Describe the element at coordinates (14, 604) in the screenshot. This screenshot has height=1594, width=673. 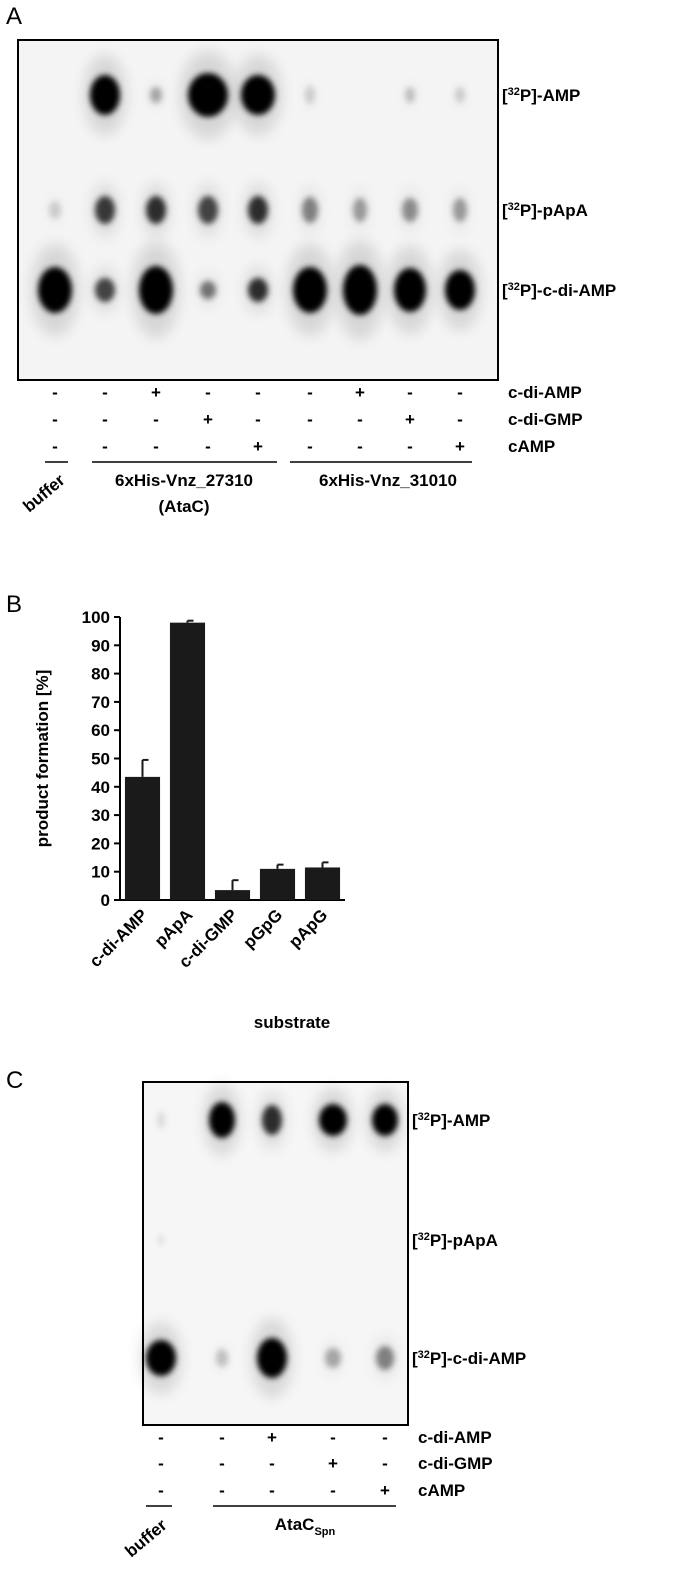
I see `panel-label: B` at that location.